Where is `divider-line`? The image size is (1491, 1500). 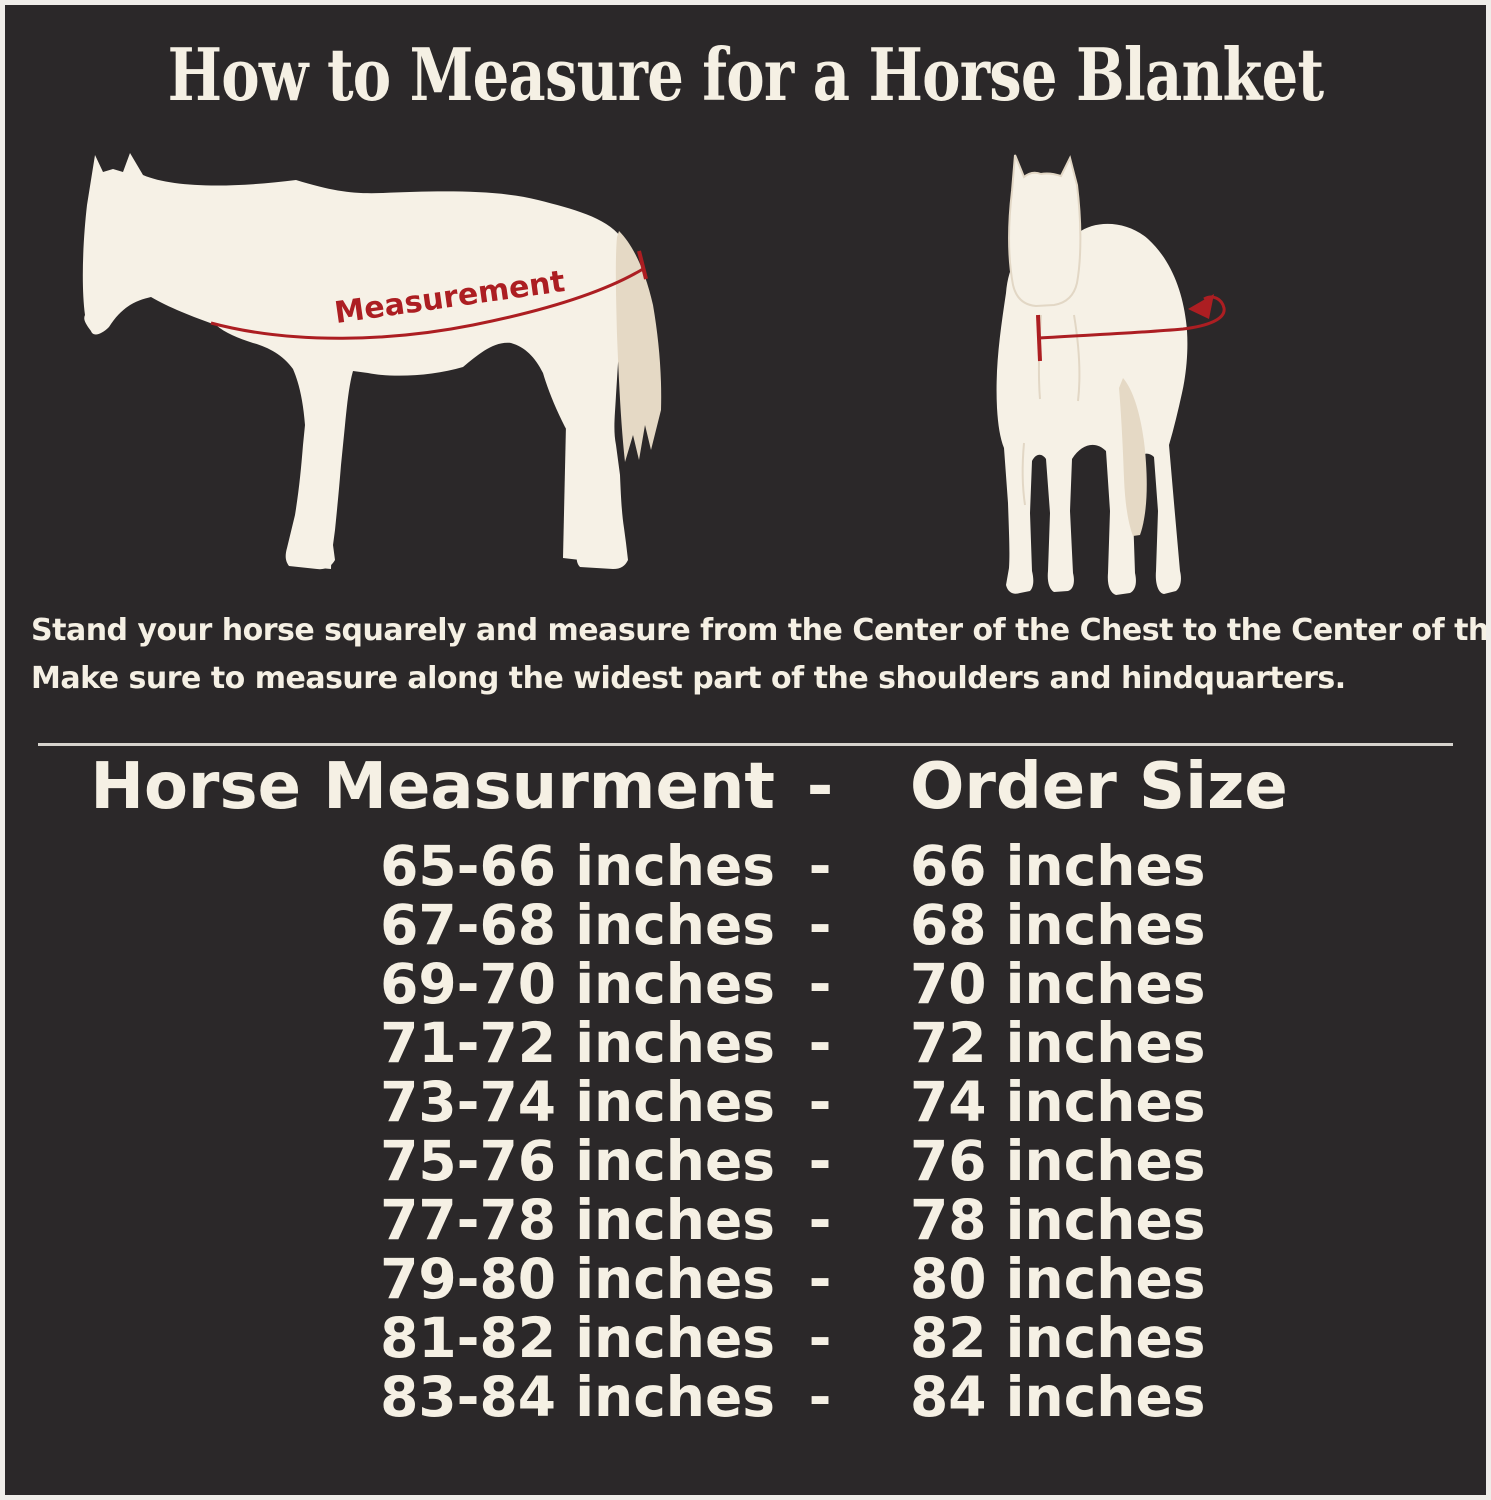 divider-line is located at coordinates (745, 744).